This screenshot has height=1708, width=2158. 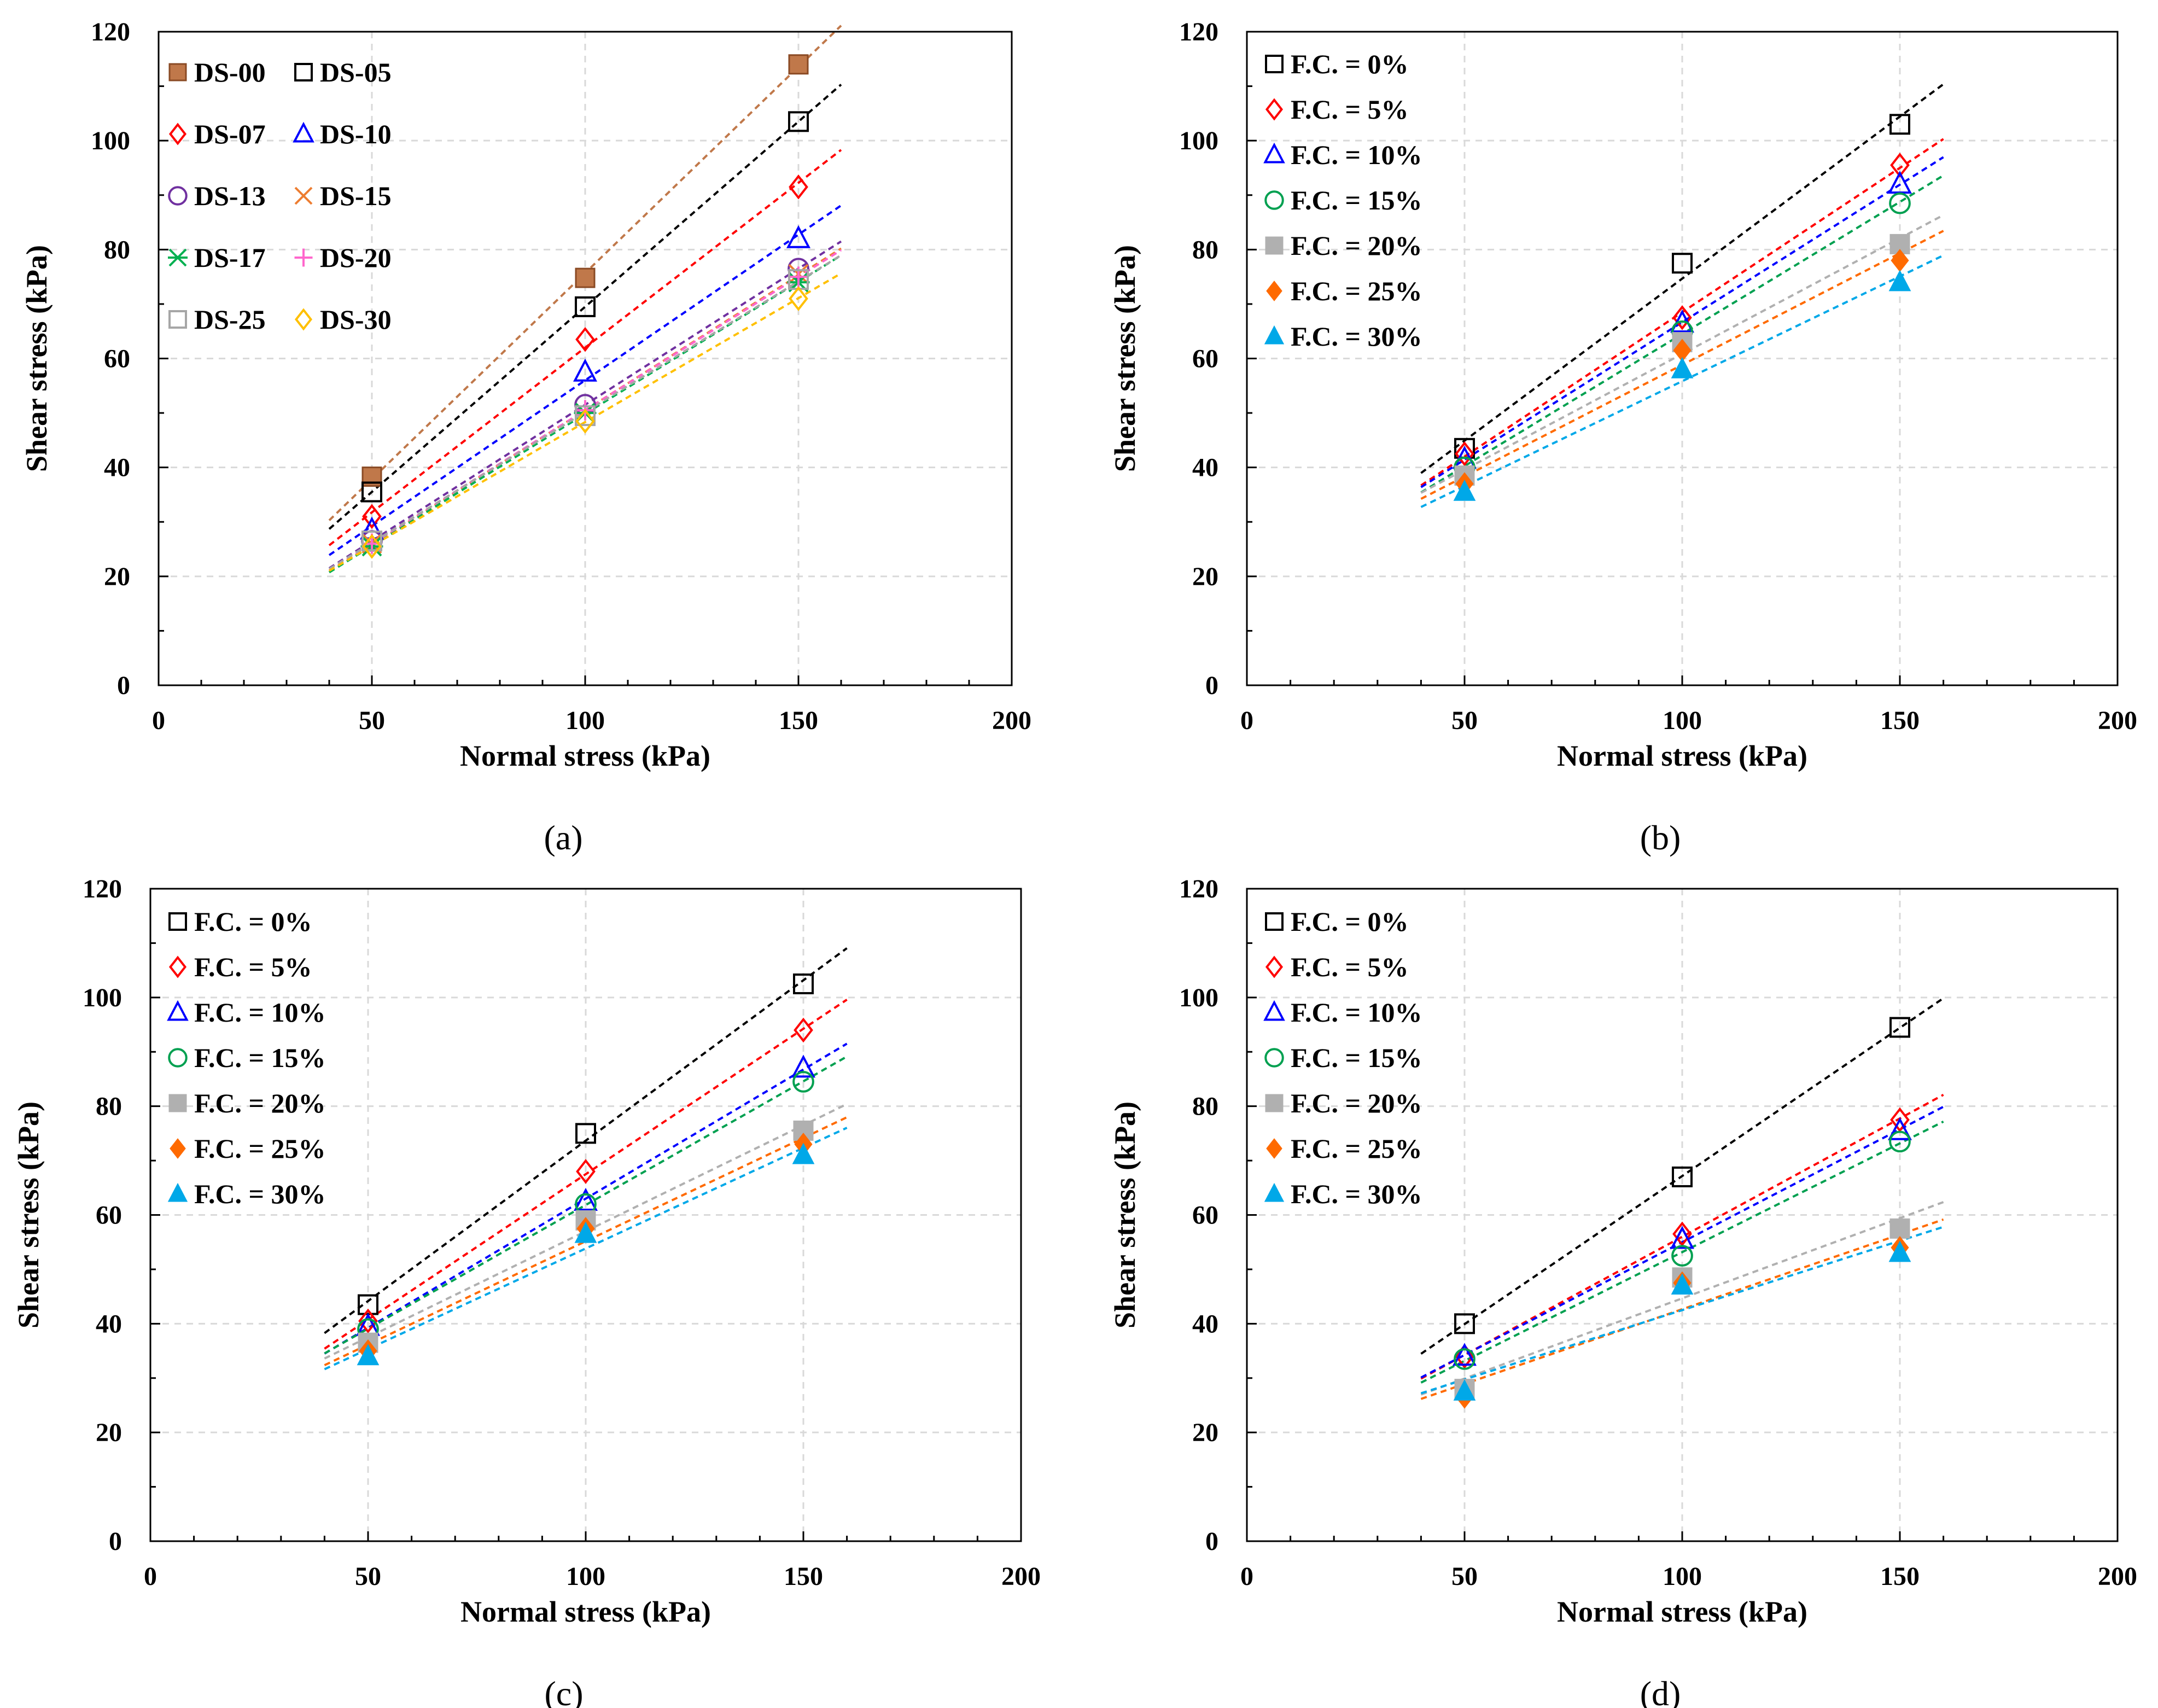 What do you see at coordinates (356, 257) in the screenshot?
I see `legend-label-ds-20: DS-20` at bounding box center [356, 257].